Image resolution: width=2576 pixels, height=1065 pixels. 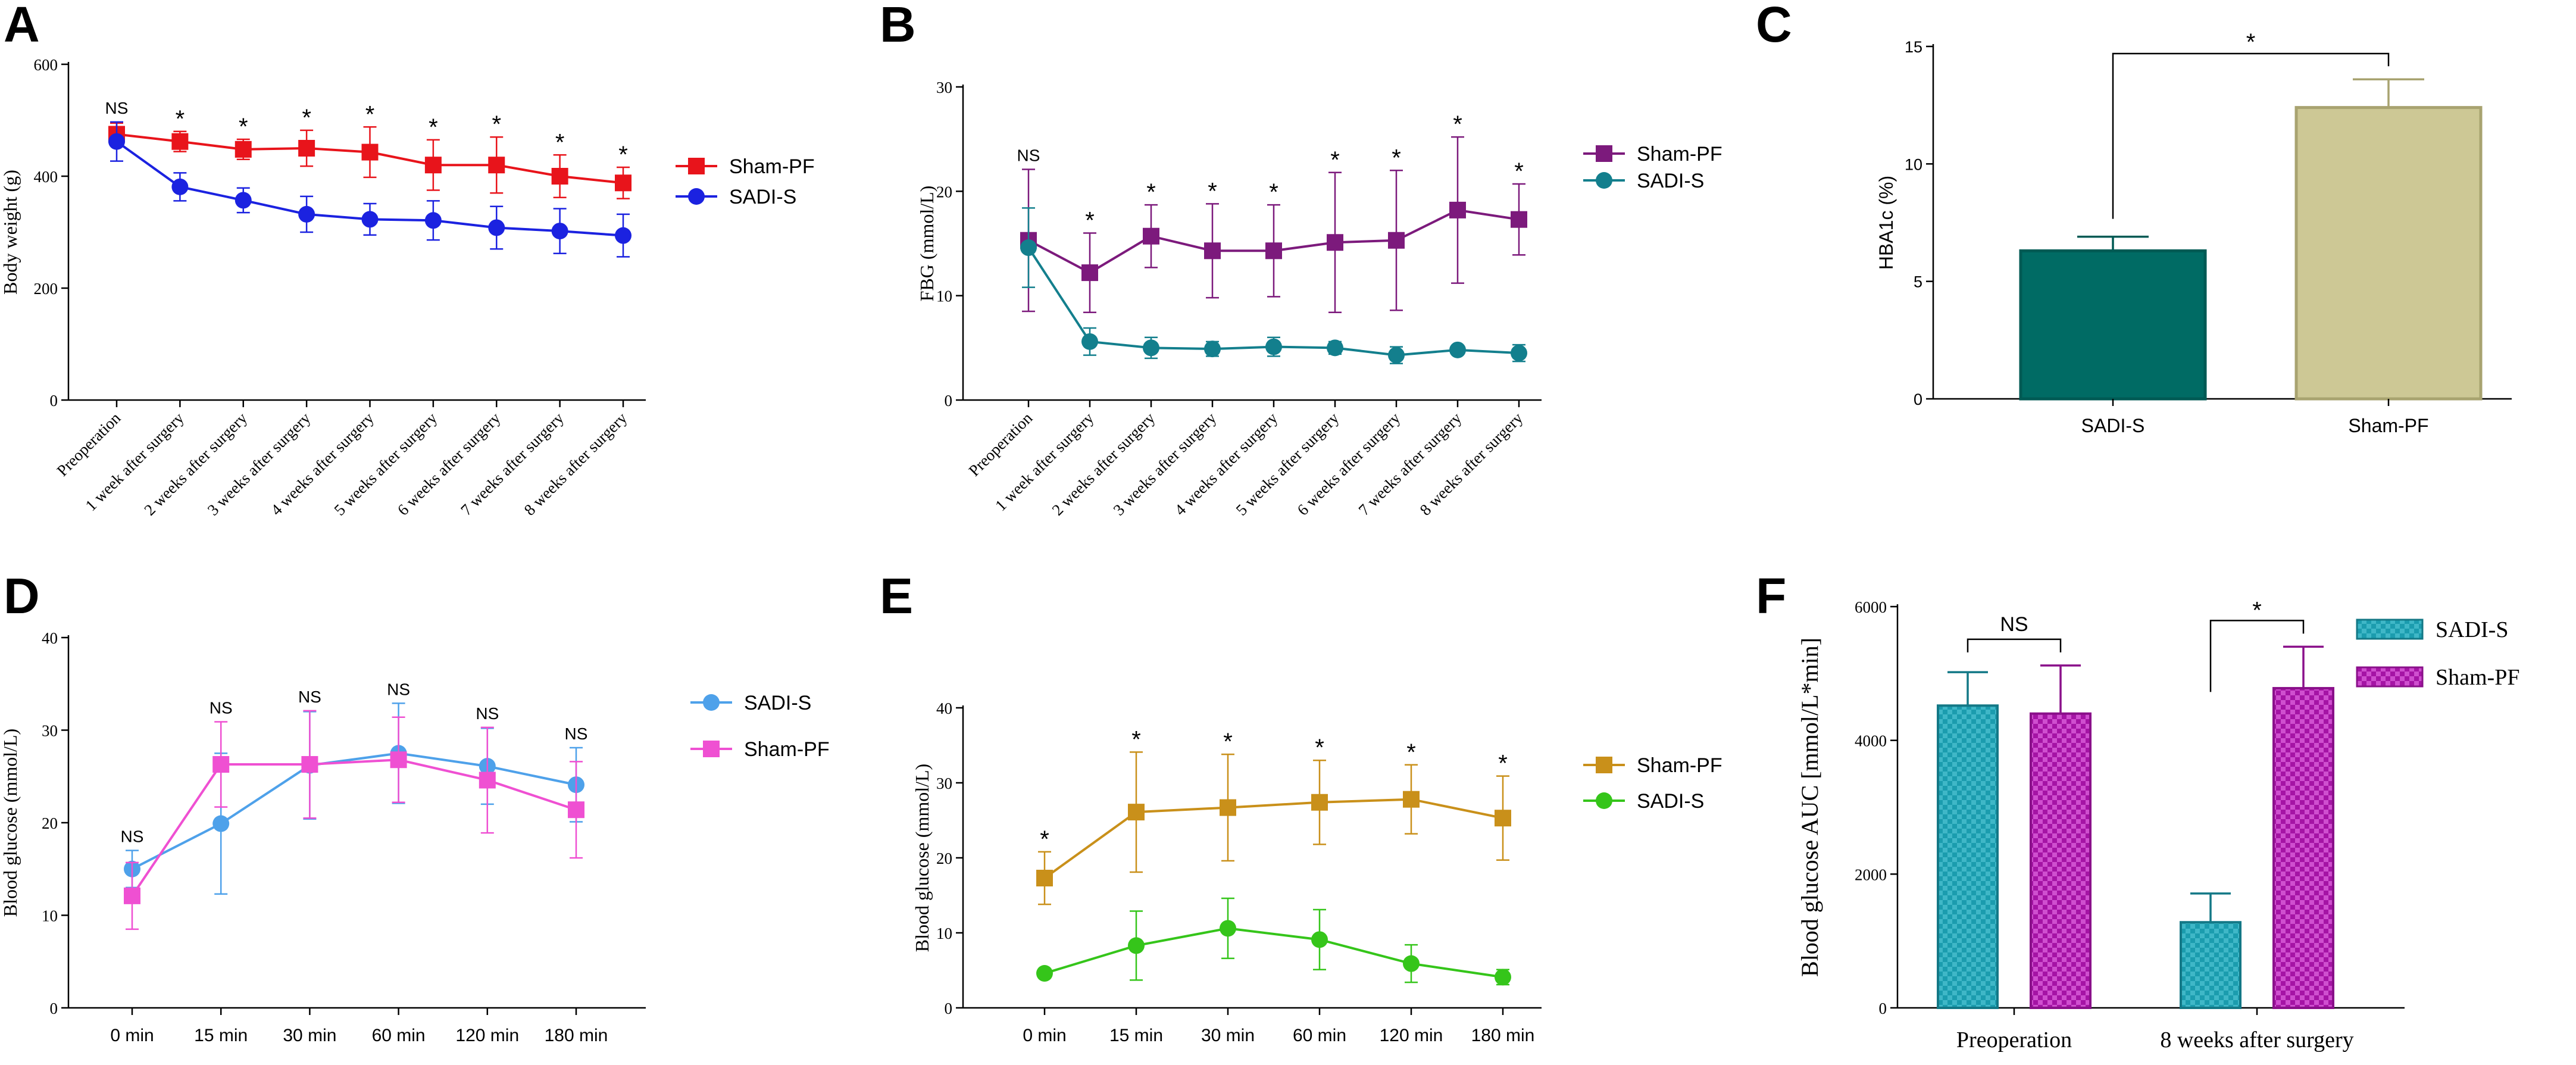 I want to click on y-axis-title: HBA1c (%), so click(x=1886, y=223).